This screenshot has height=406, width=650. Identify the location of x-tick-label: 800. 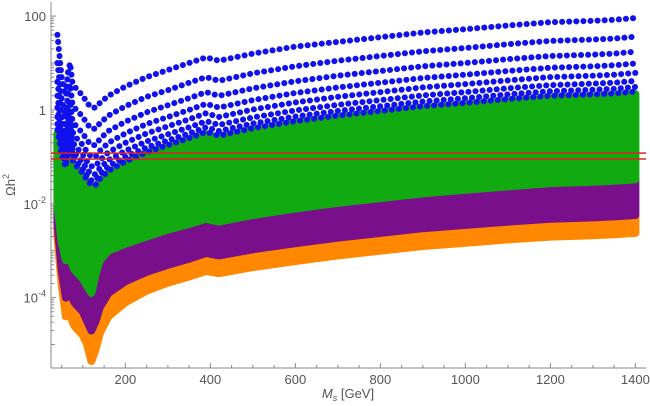
(381, 379).